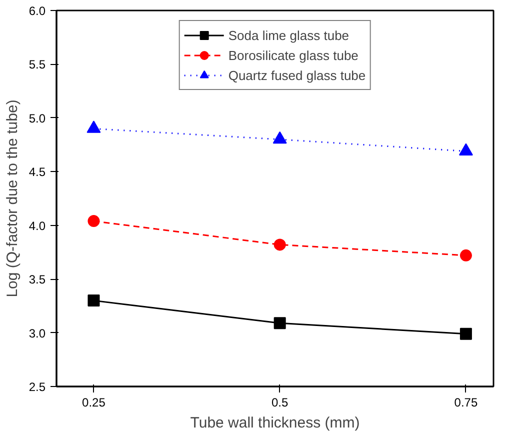 This screenshot has width=507, height=436. Describe the element at coordinates (280, 403) in the screenshot. I see `x-tick-label: 0.5` at that location.